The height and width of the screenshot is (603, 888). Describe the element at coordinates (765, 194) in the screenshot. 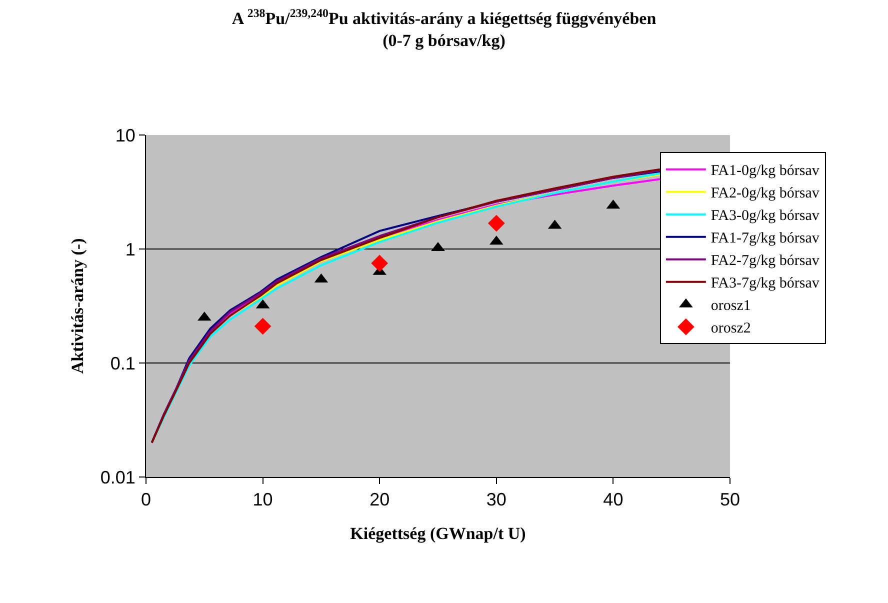

I see `legend-label: FA2-0g/kg bórsav` at that location.